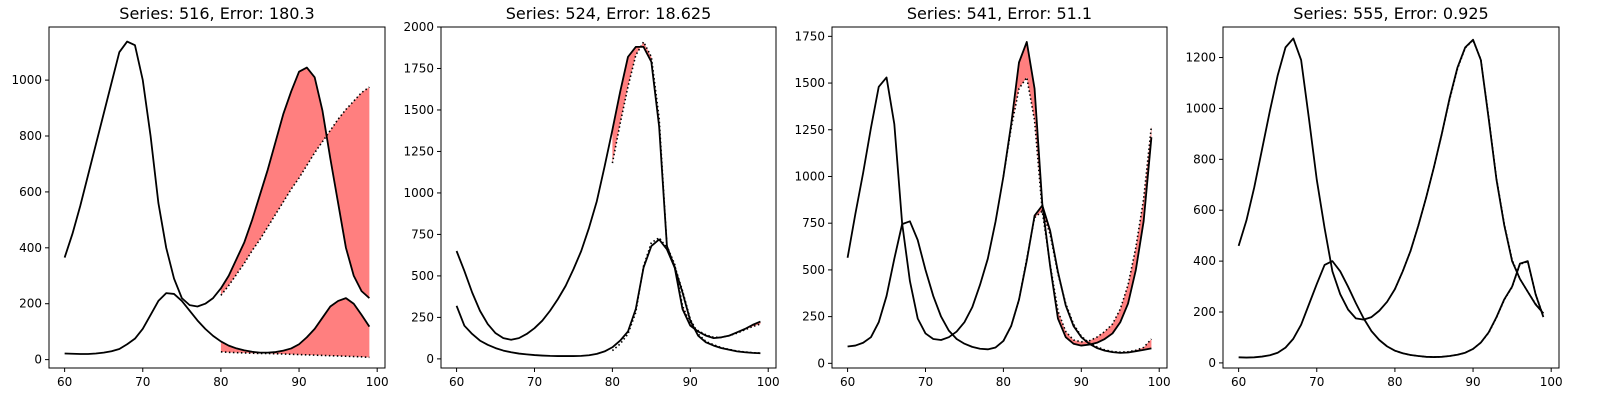 The image size is (1600, 400). What do you see at coordinates (609, 13) in the screenshot?
I see `chart-title: Series: 524, Error: 18.625` at bounding box center [609, 13].